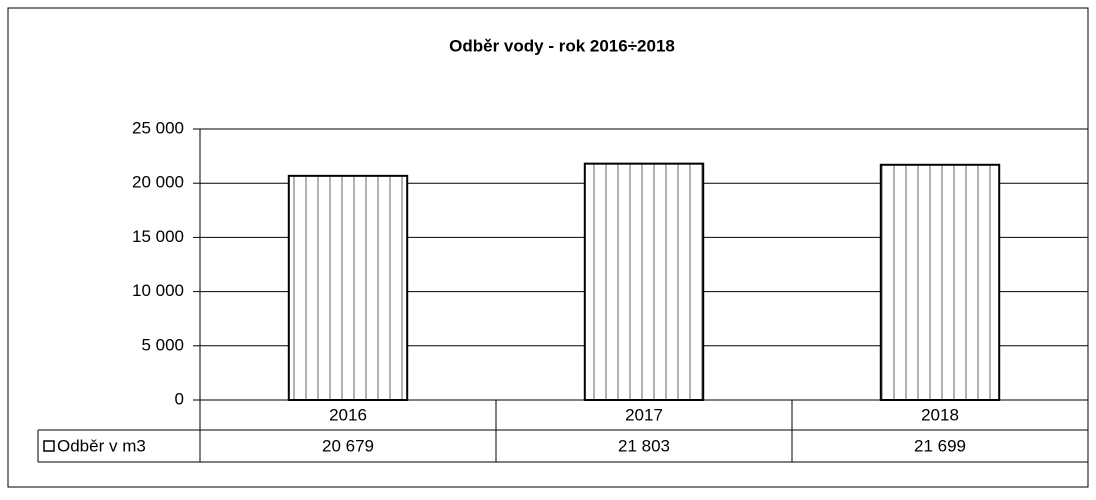 Image resolution: width=1096 pixels, height=500 pixels. I want to click on x-tick-label: 2018, so click(940, 414).